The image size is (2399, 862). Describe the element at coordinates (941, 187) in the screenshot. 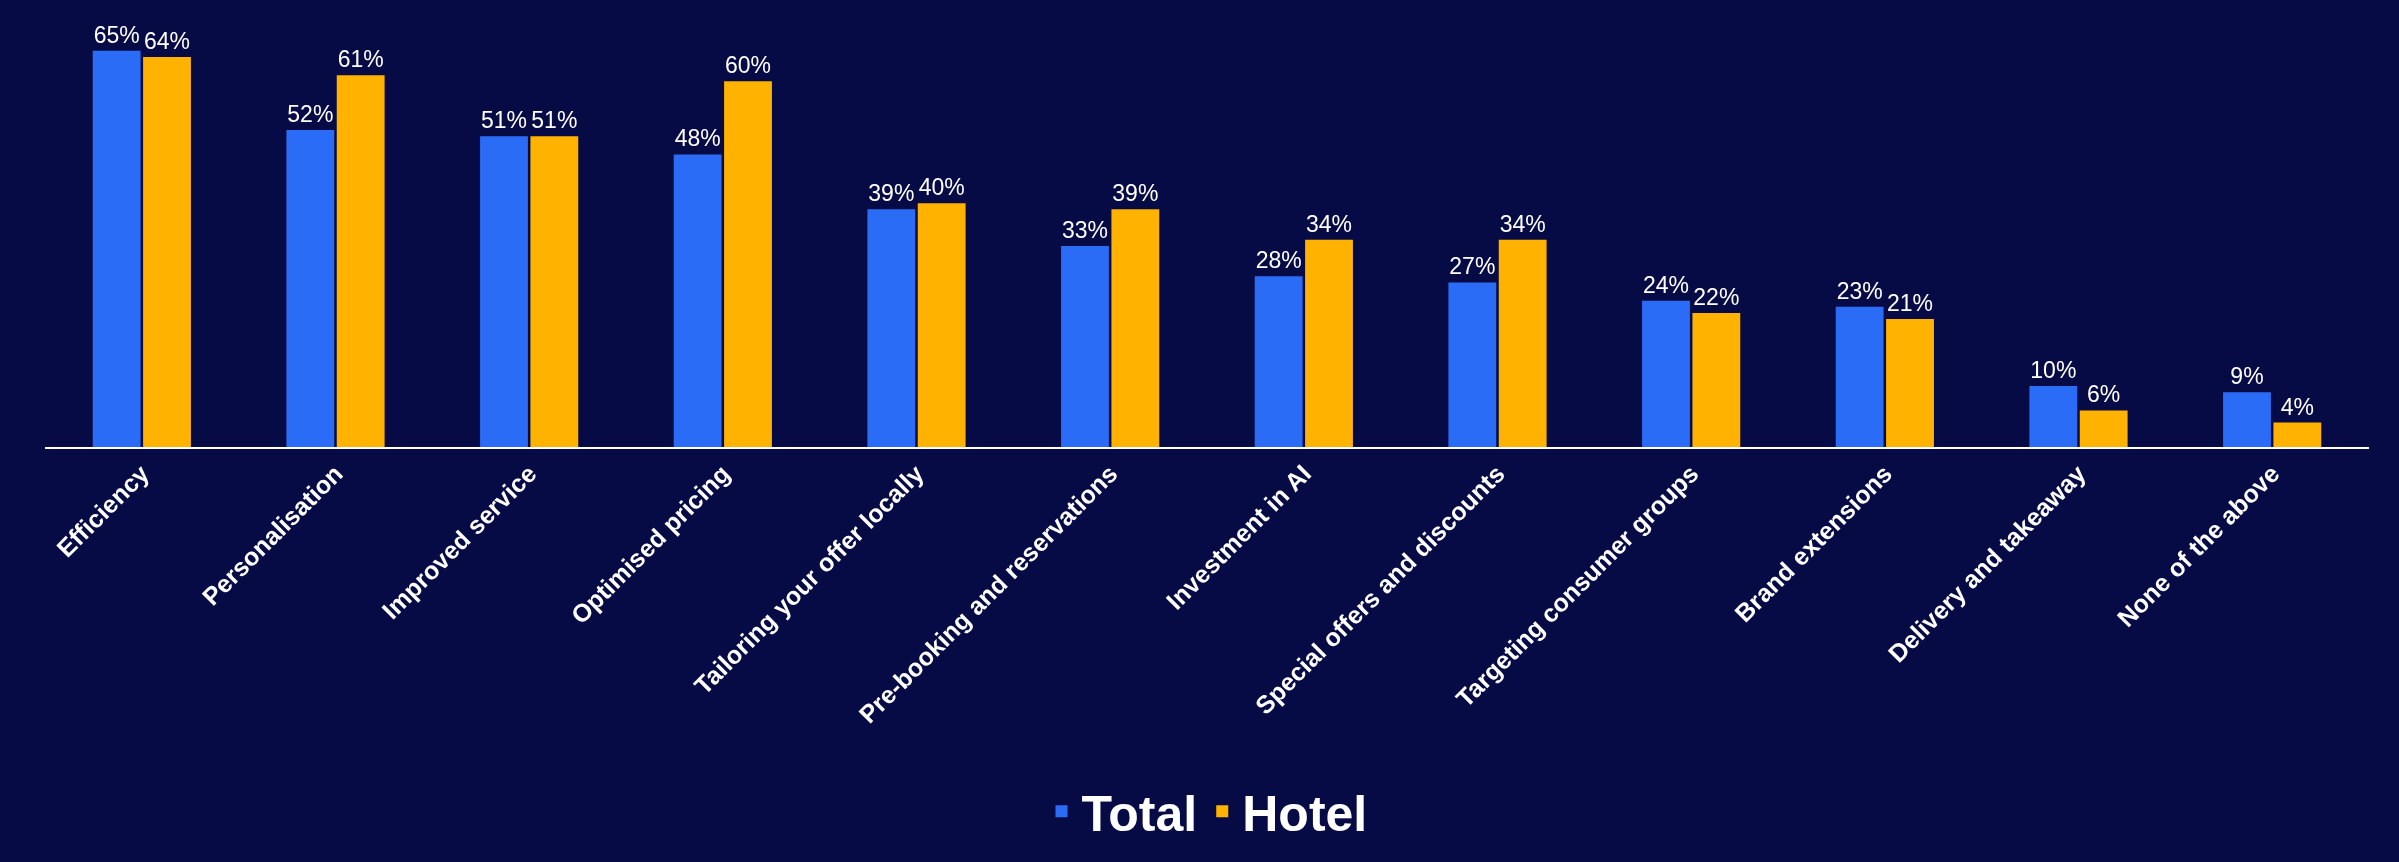

I see `data-label: 40%` at that location.